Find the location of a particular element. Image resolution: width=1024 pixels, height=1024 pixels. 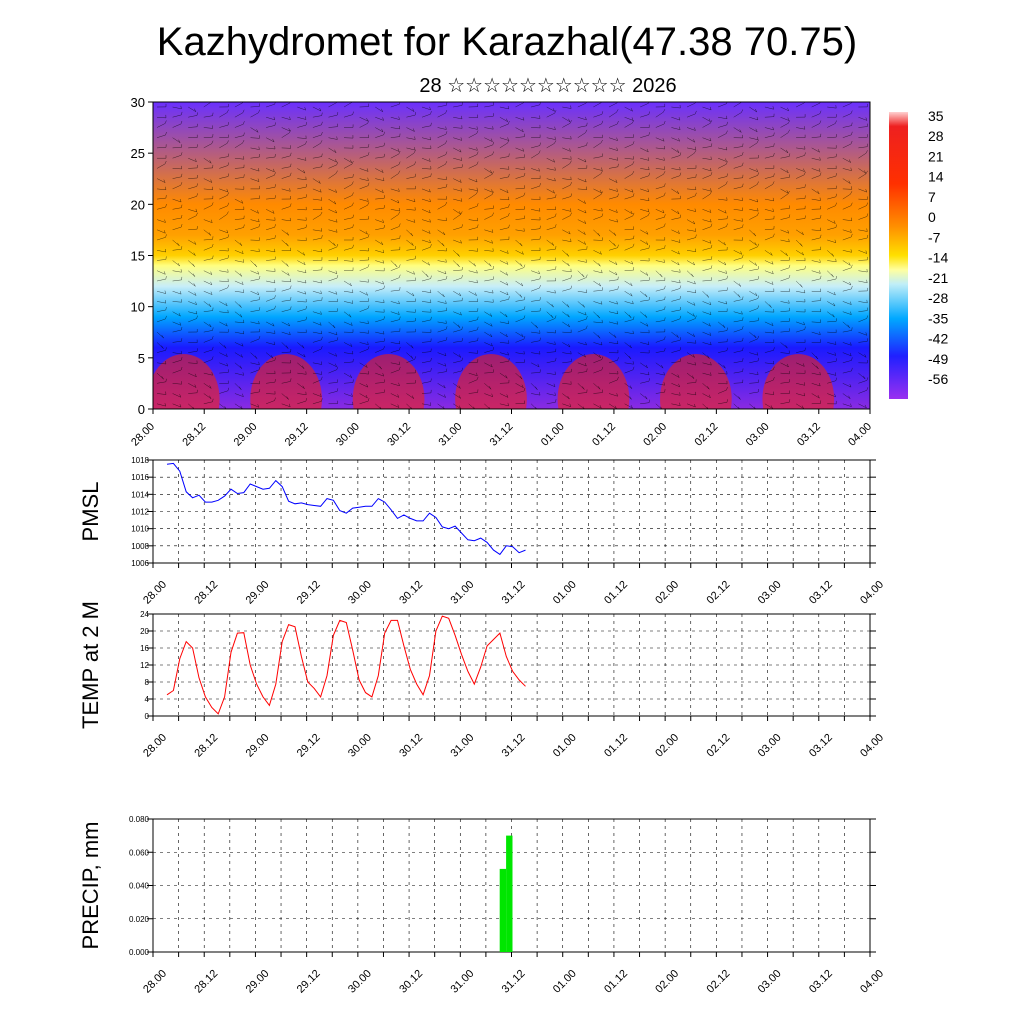

y-axis-label: PRECIP, mm is located at coordinates (90, 886).